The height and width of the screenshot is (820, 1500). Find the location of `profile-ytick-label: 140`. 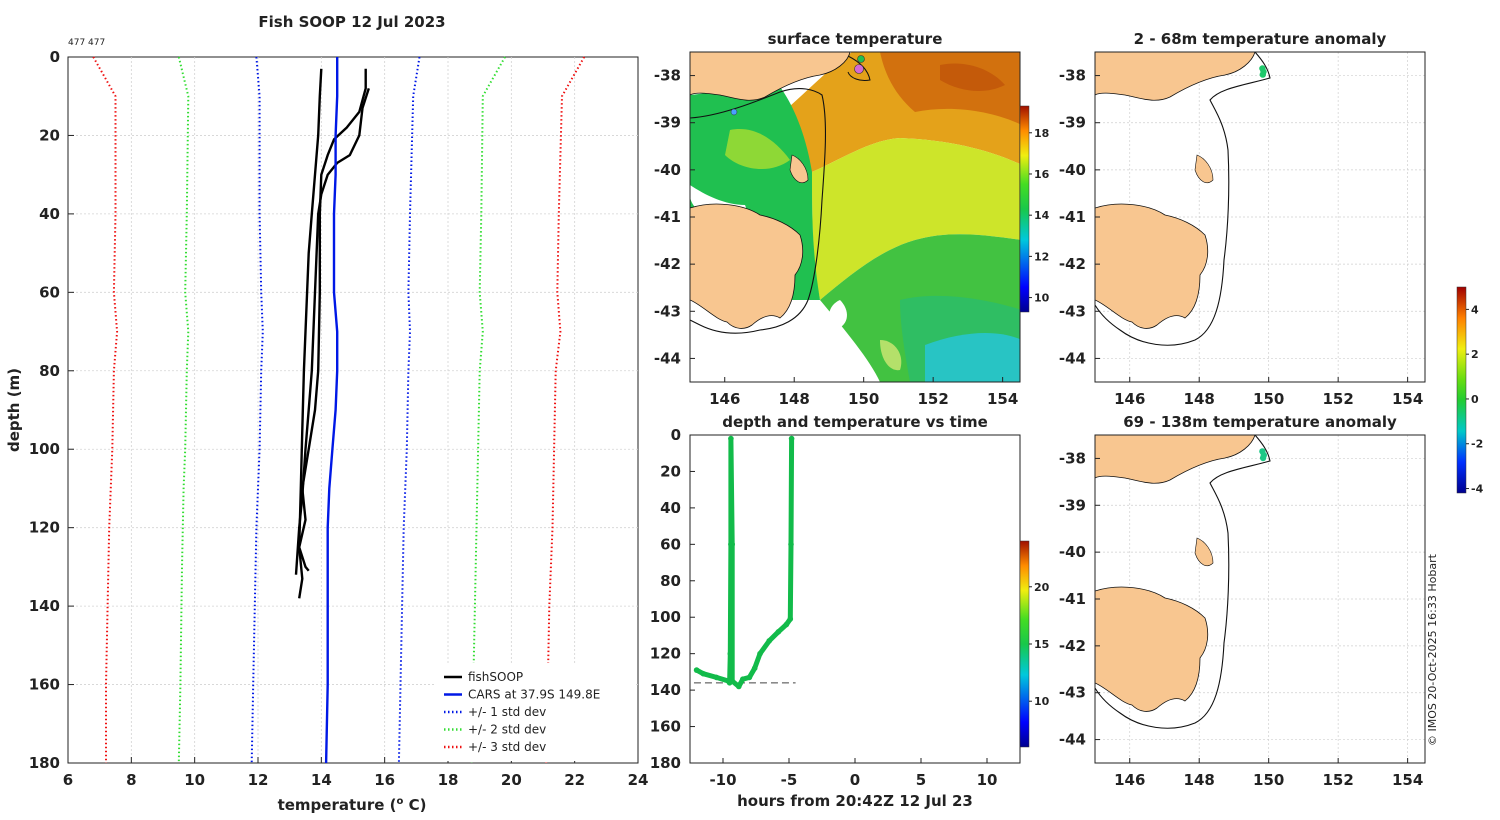

profile-ytick-label: 140 is located at coordinates (44, 606).